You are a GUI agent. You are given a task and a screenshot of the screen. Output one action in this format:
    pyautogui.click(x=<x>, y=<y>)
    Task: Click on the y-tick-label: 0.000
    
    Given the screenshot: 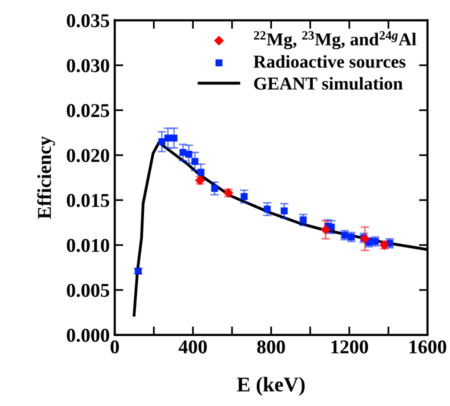 What is the action you would take?
    pyautogui.click(x=88, y=335)
    